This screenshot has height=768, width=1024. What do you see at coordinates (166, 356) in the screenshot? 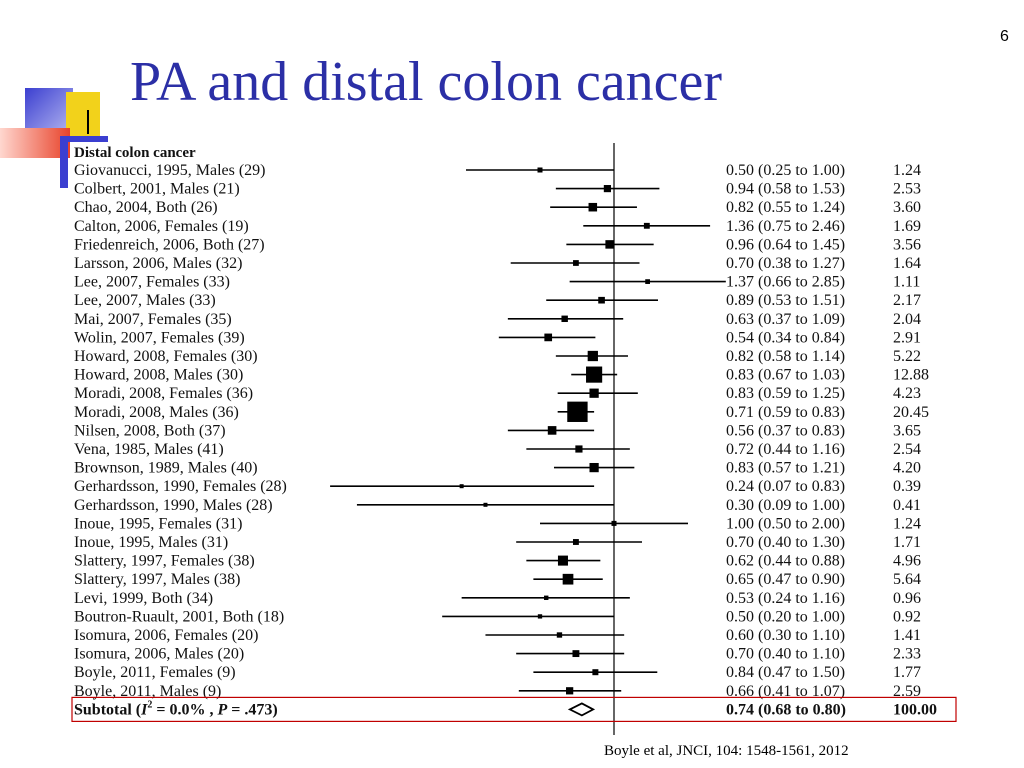
I see `study-label: Howard, 2008, Females (30)` at bounding box center [166, 356].